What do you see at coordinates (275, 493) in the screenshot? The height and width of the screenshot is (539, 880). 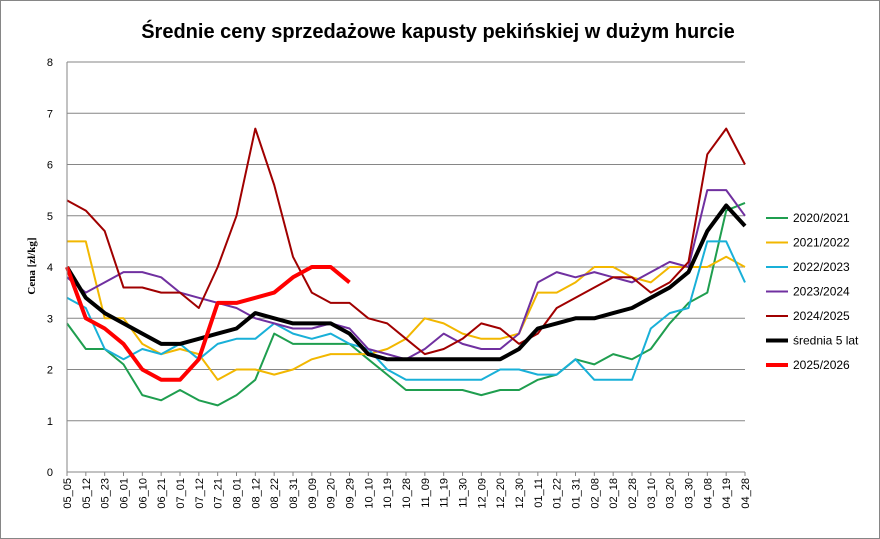 I see `x-tick-label: 08_22` at bounding box center [275, 493].